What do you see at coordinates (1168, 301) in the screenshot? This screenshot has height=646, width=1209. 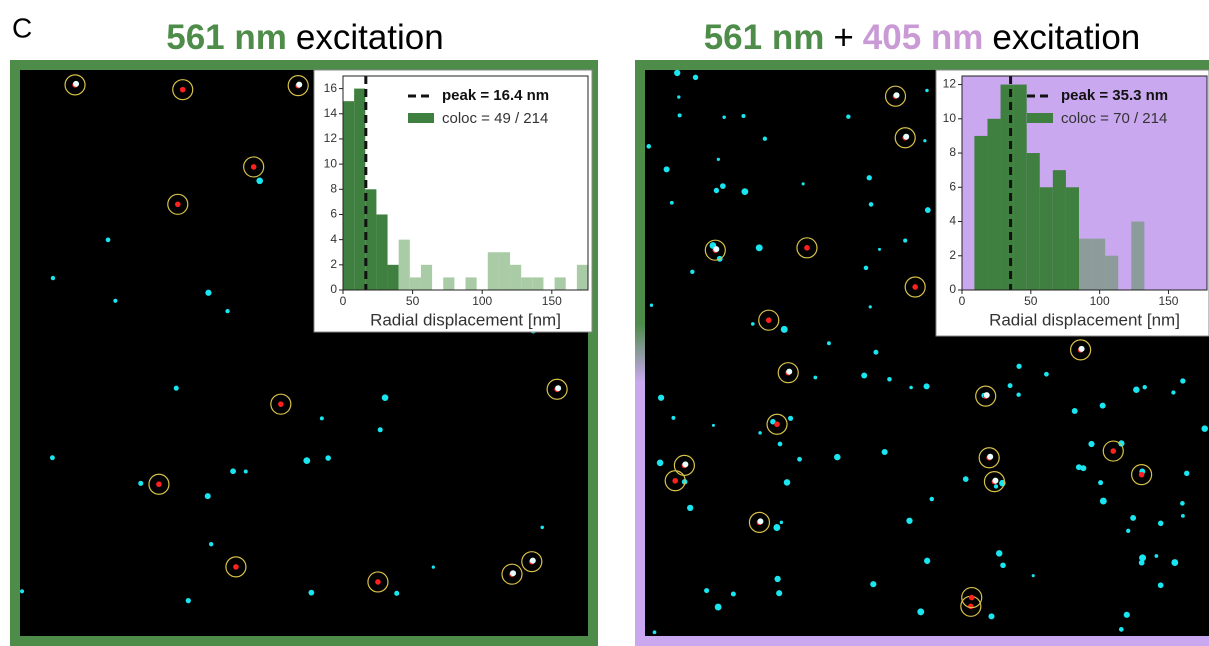 I see `x-tick-label: 150` at bounding box center [1168, 301].